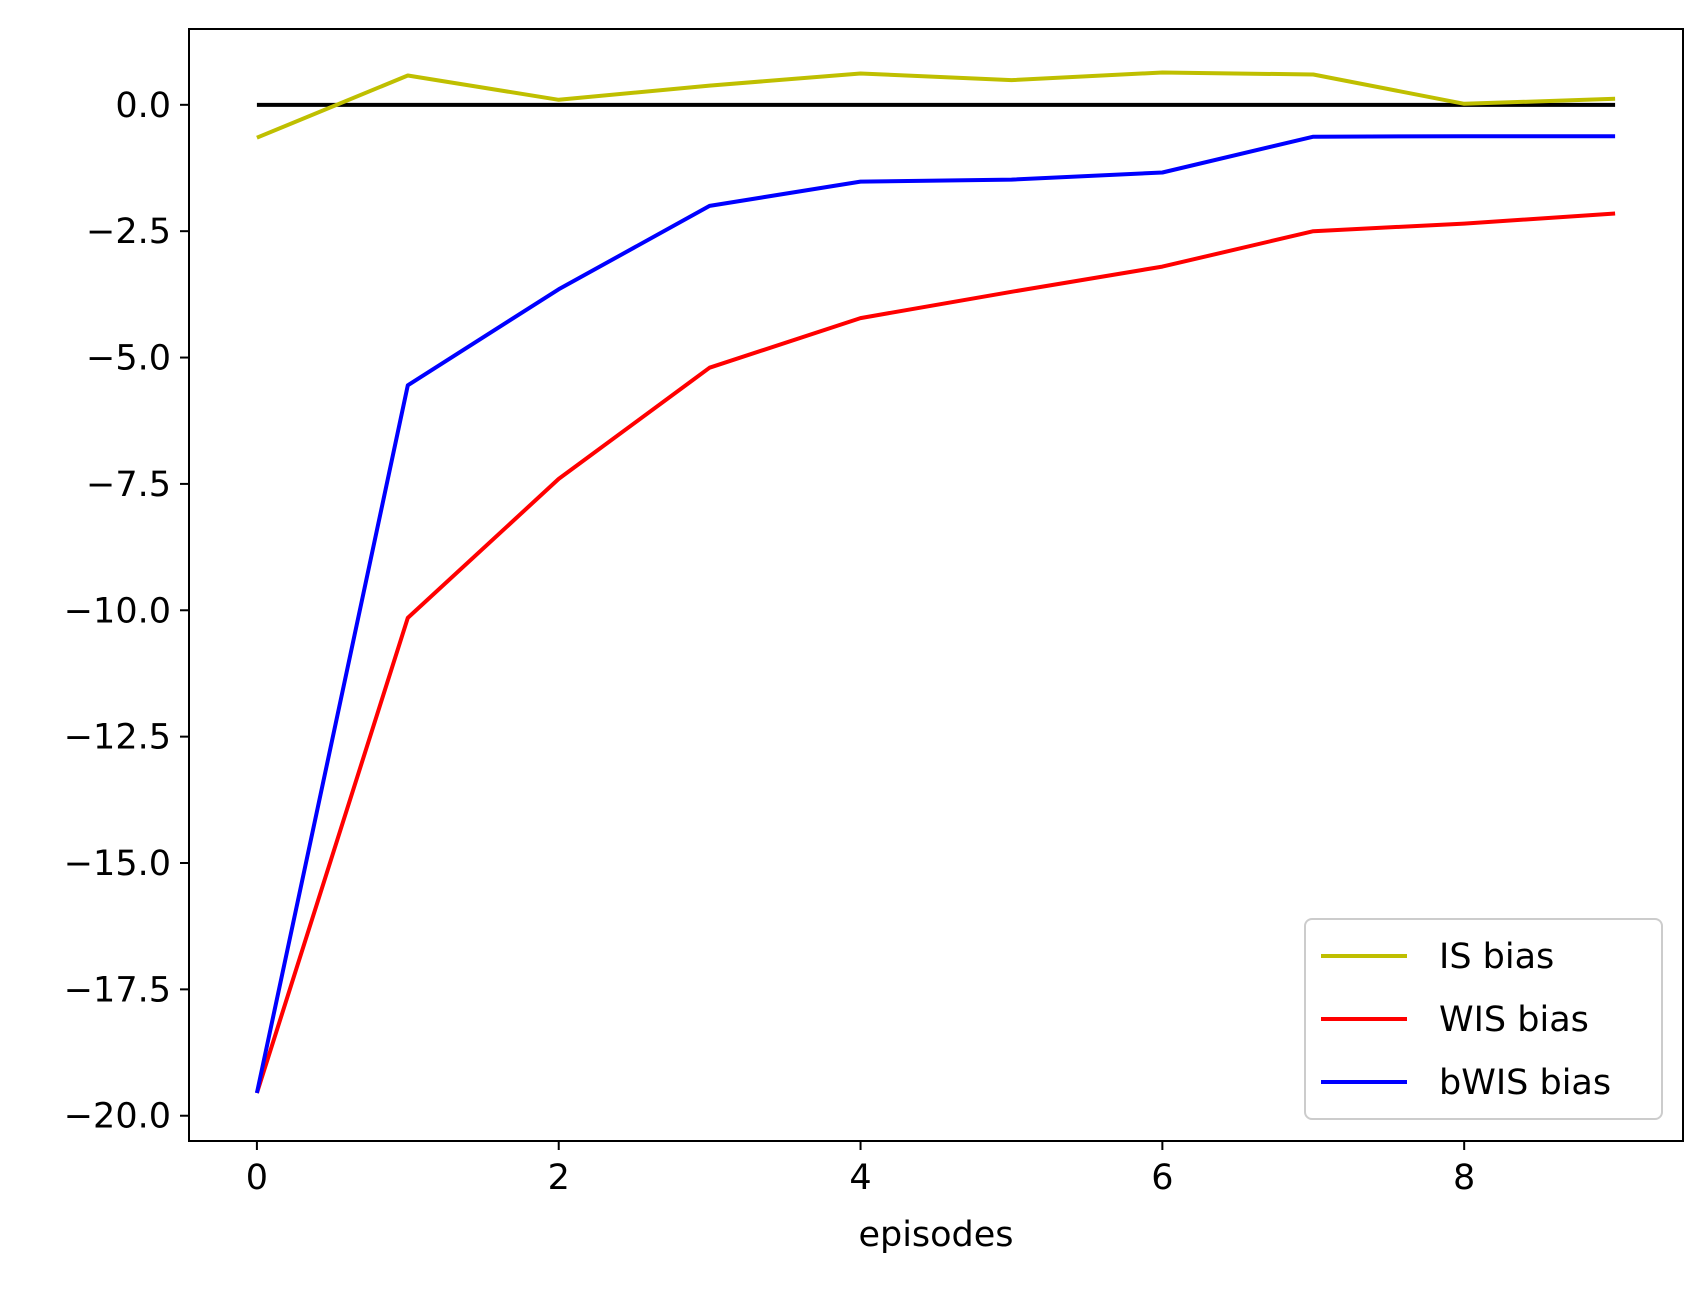 This screenshot has width=1704, height=1298. What do you see at coordinates (936, 105) in the screenshot?
I see `series-line-is-bias` at bounding box center [936, 105].